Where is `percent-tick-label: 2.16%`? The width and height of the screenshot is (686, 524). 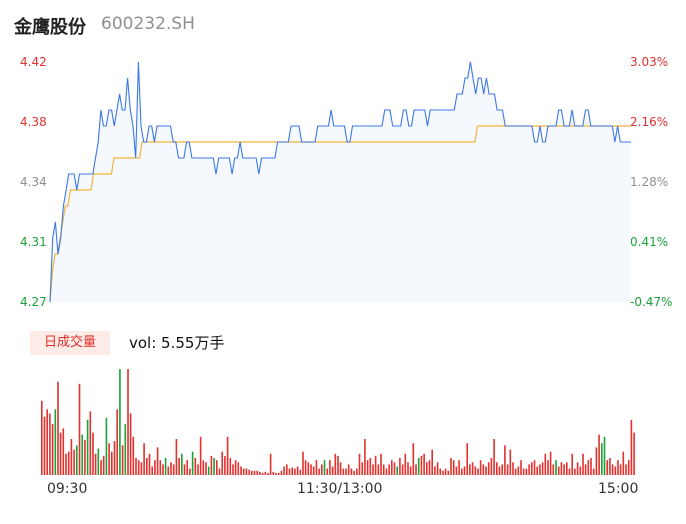
percent-tick-label: 2.16% is located at coordinates (649, 122).